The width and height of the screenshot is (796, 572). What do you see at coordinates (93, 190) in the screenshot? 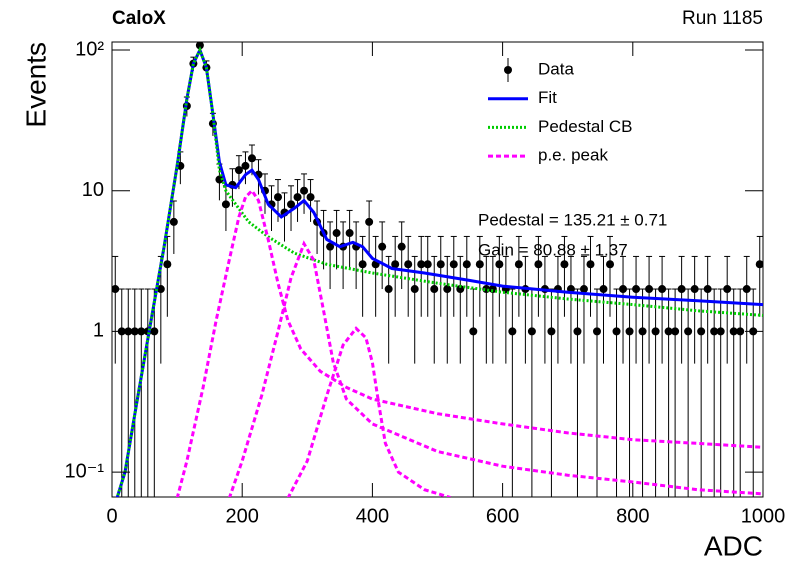
I see `y-tick-label: 10` at bounding box center [93, 190].